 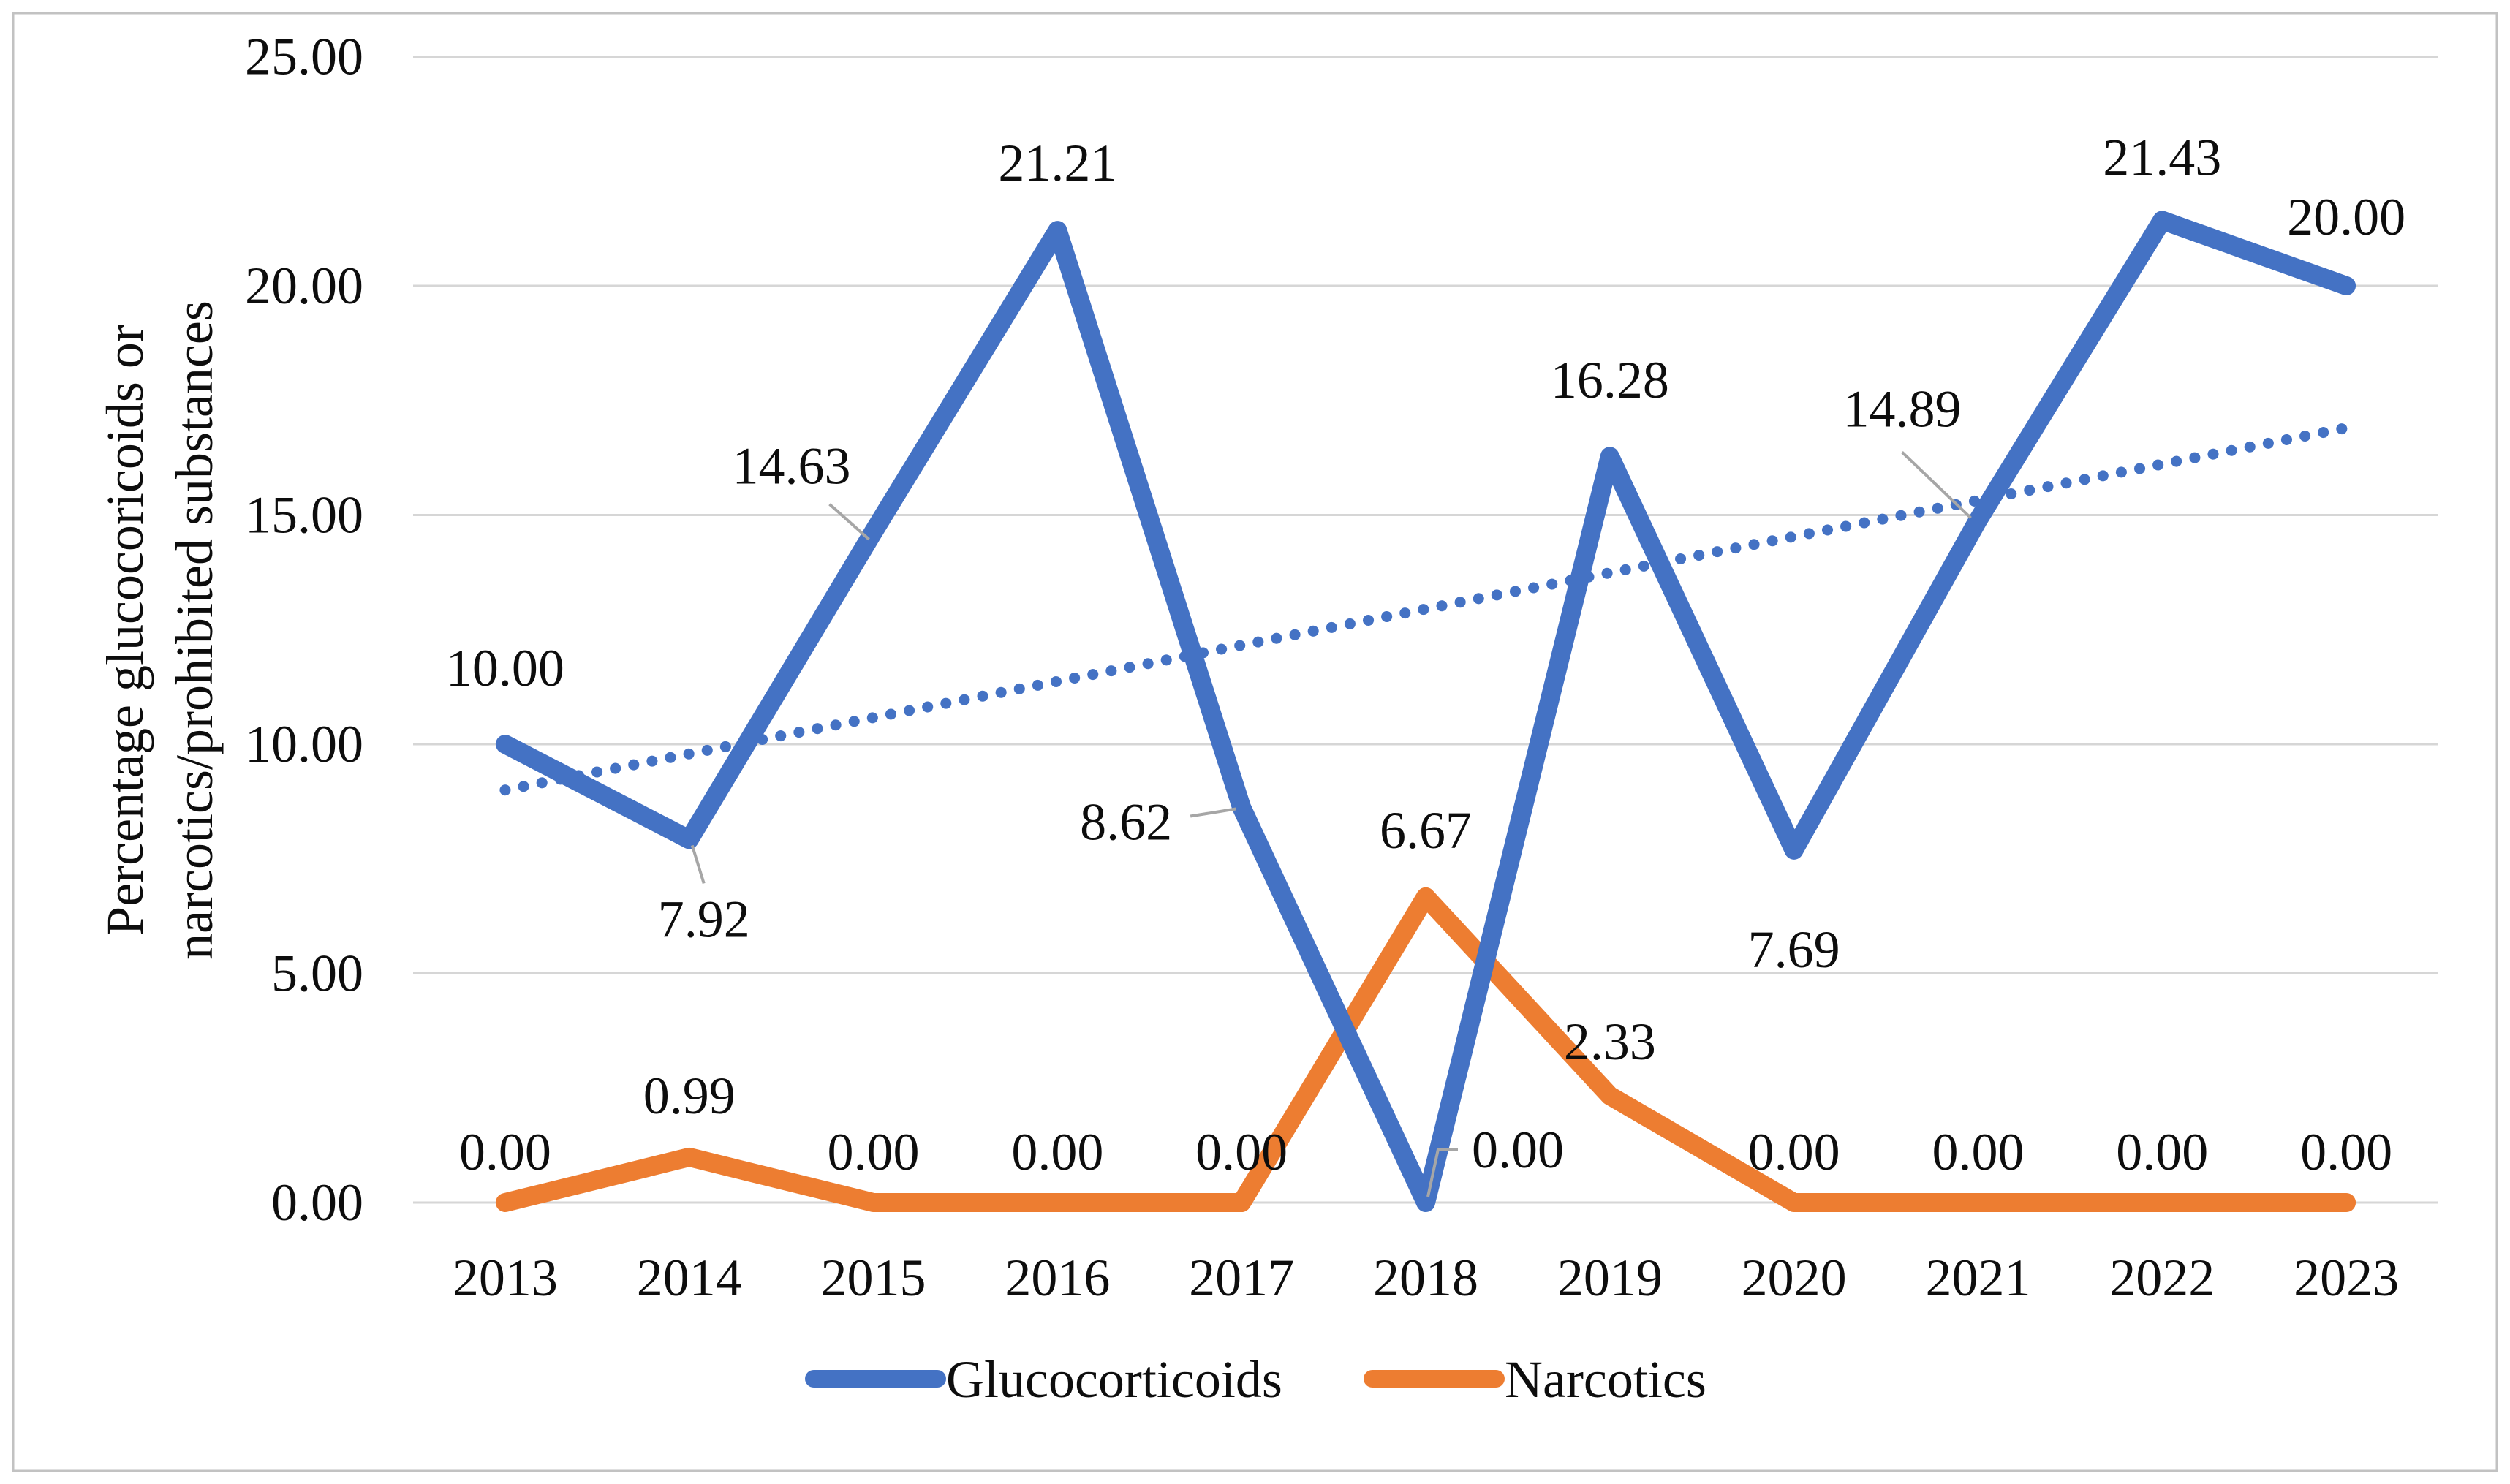 I want to click on x-tick-label: 2014, so click(x=689, y=1278).